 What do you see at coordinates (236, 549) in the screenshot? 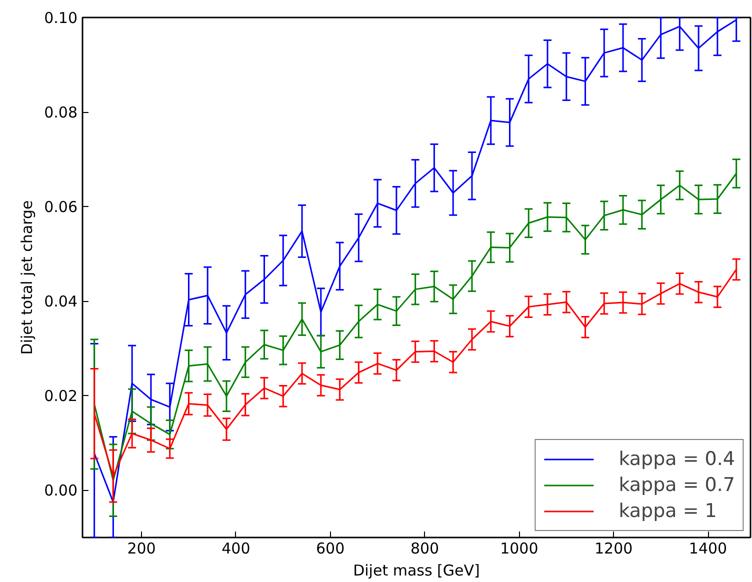
I see `x-tick-label: 400` at bounding box center [236, 549].